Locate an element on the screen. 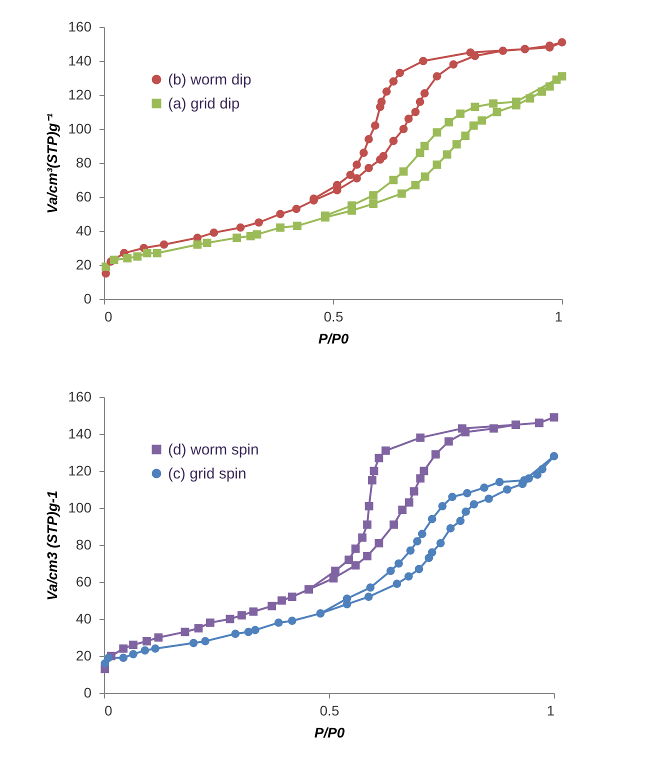 This screenshot has width=657, height=766. y-axis-title: Va/cm3 (STP)g-1 is located at coordinates (52, 545).